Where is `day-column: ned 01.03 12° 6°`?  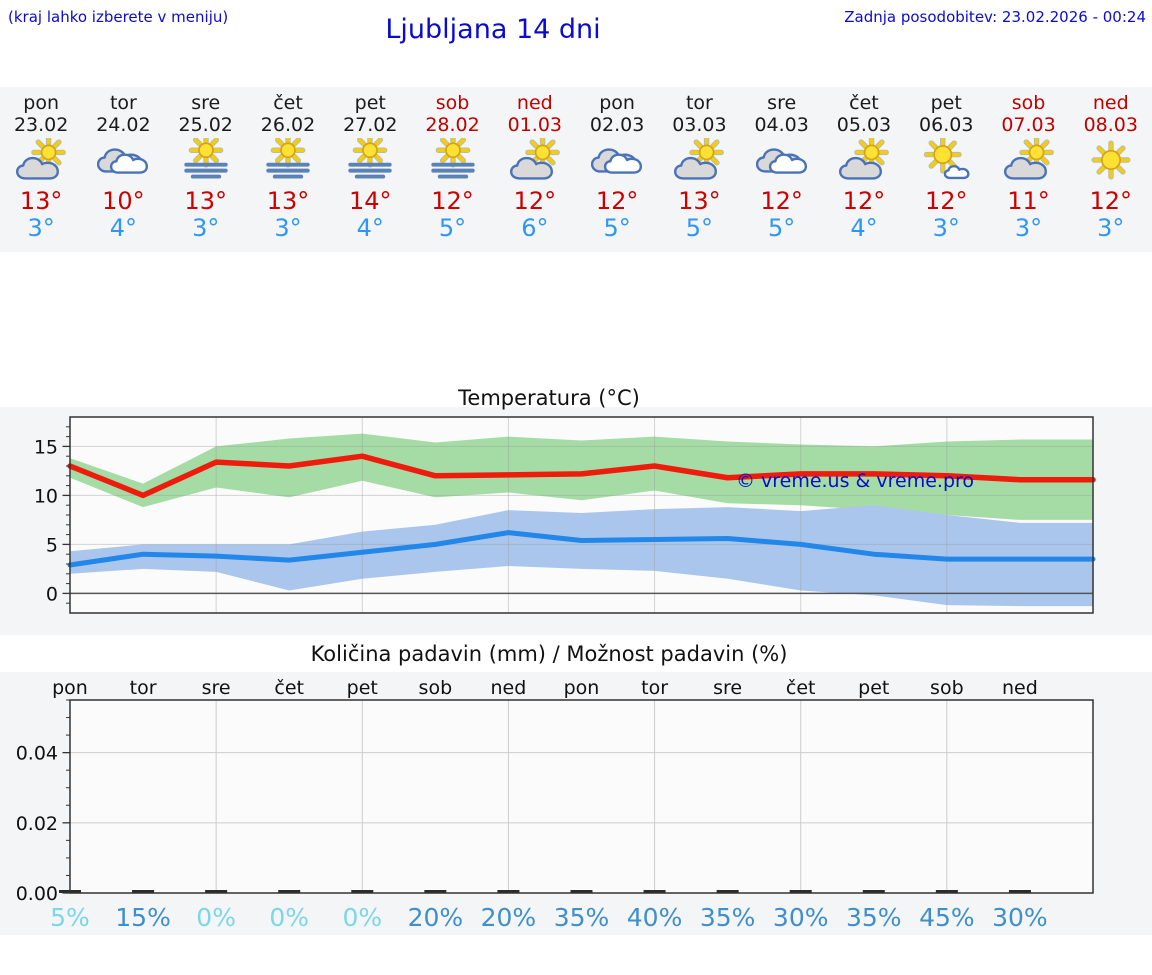
day-column: ned 01.03 12° 6° is located at coordinates (535, 169).